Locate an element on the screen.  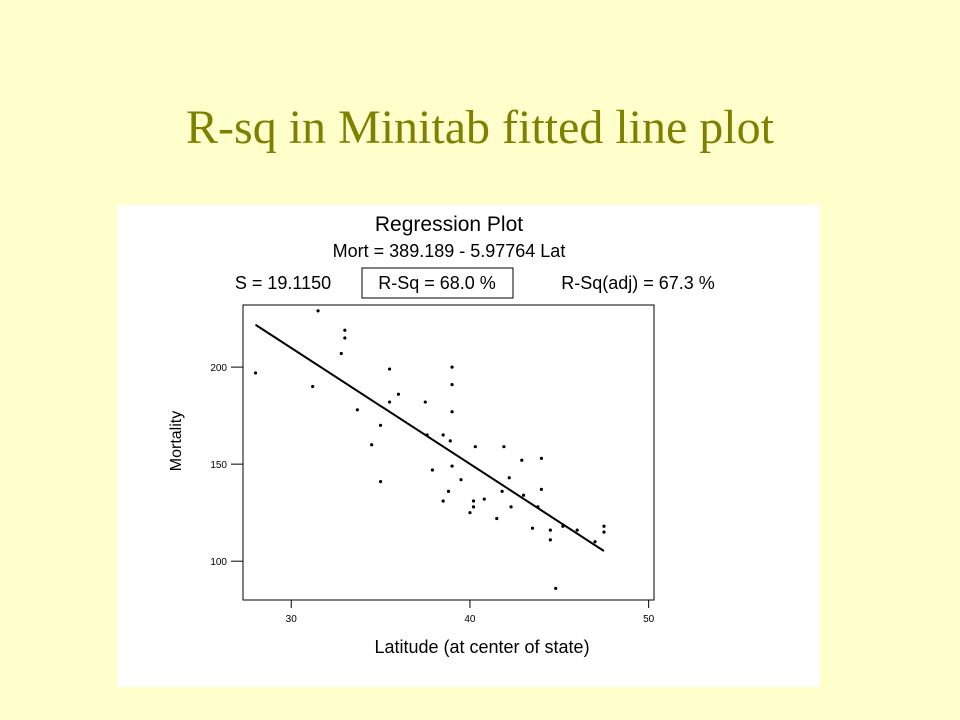
fitted-line-group is located at coordinates (429, 437).